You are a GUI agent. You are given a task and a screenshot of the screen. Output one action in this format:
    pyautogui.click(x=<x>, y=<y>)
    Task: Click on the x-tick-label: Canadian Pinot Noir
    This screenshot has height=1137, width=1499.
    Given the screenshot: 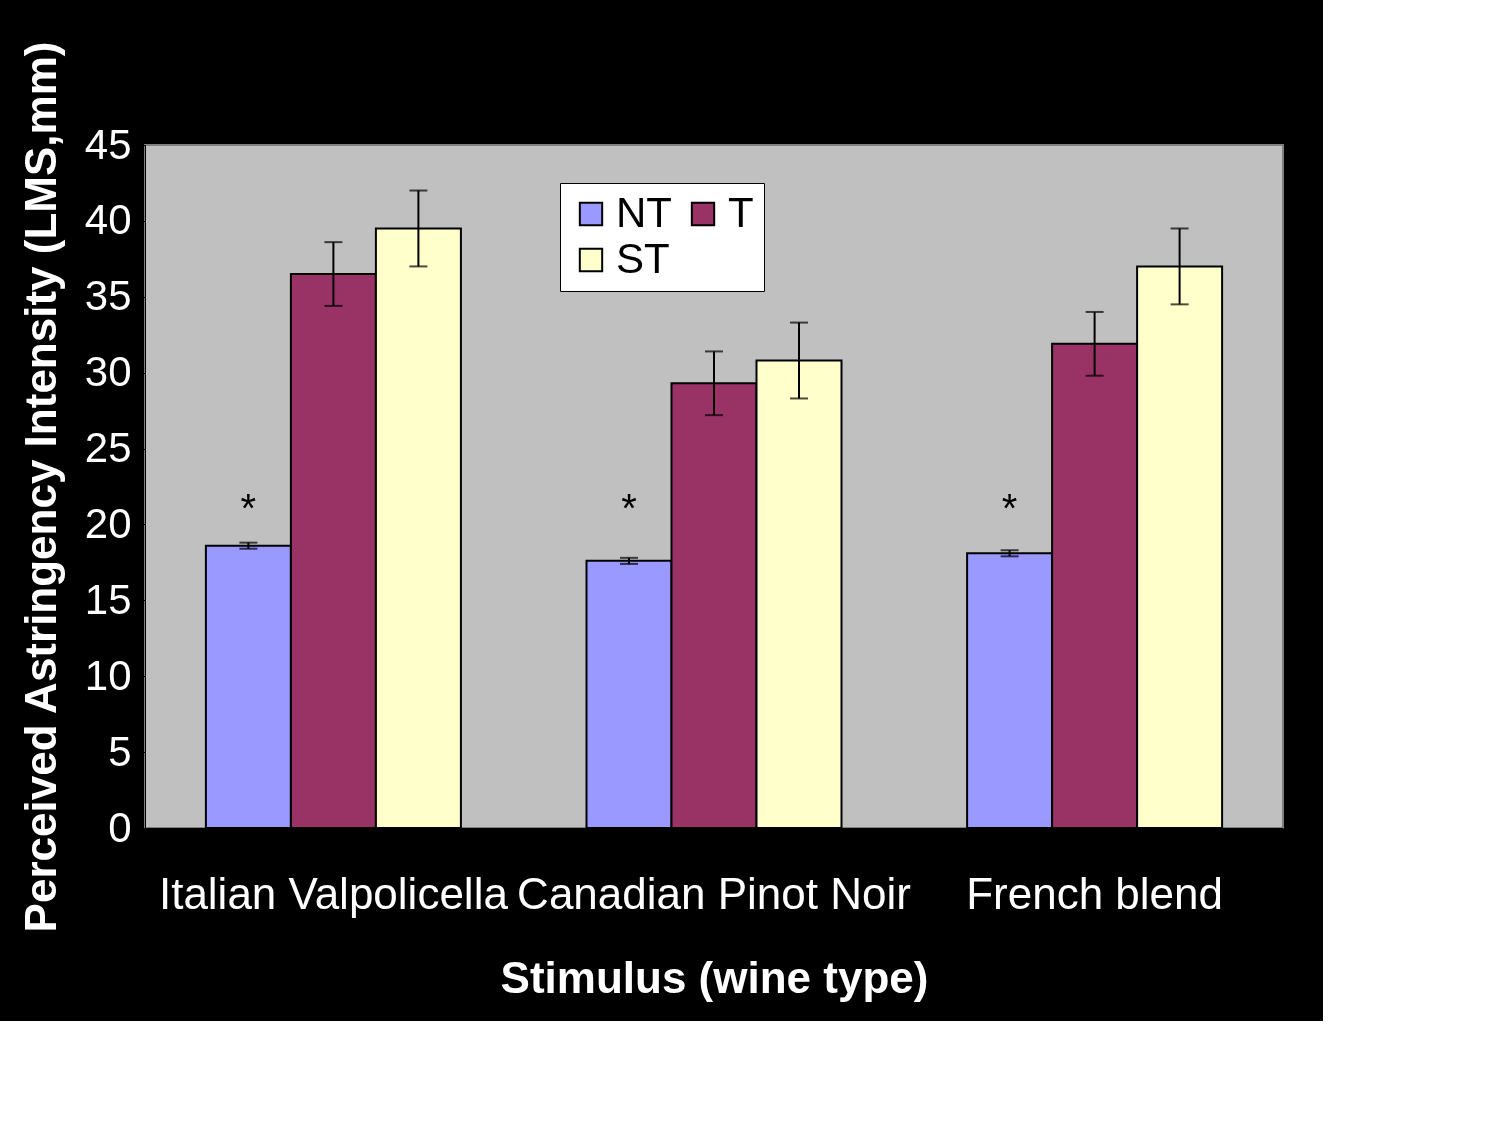 What is the action you would take?
    pyautogui.click(x=714, y=893)
    